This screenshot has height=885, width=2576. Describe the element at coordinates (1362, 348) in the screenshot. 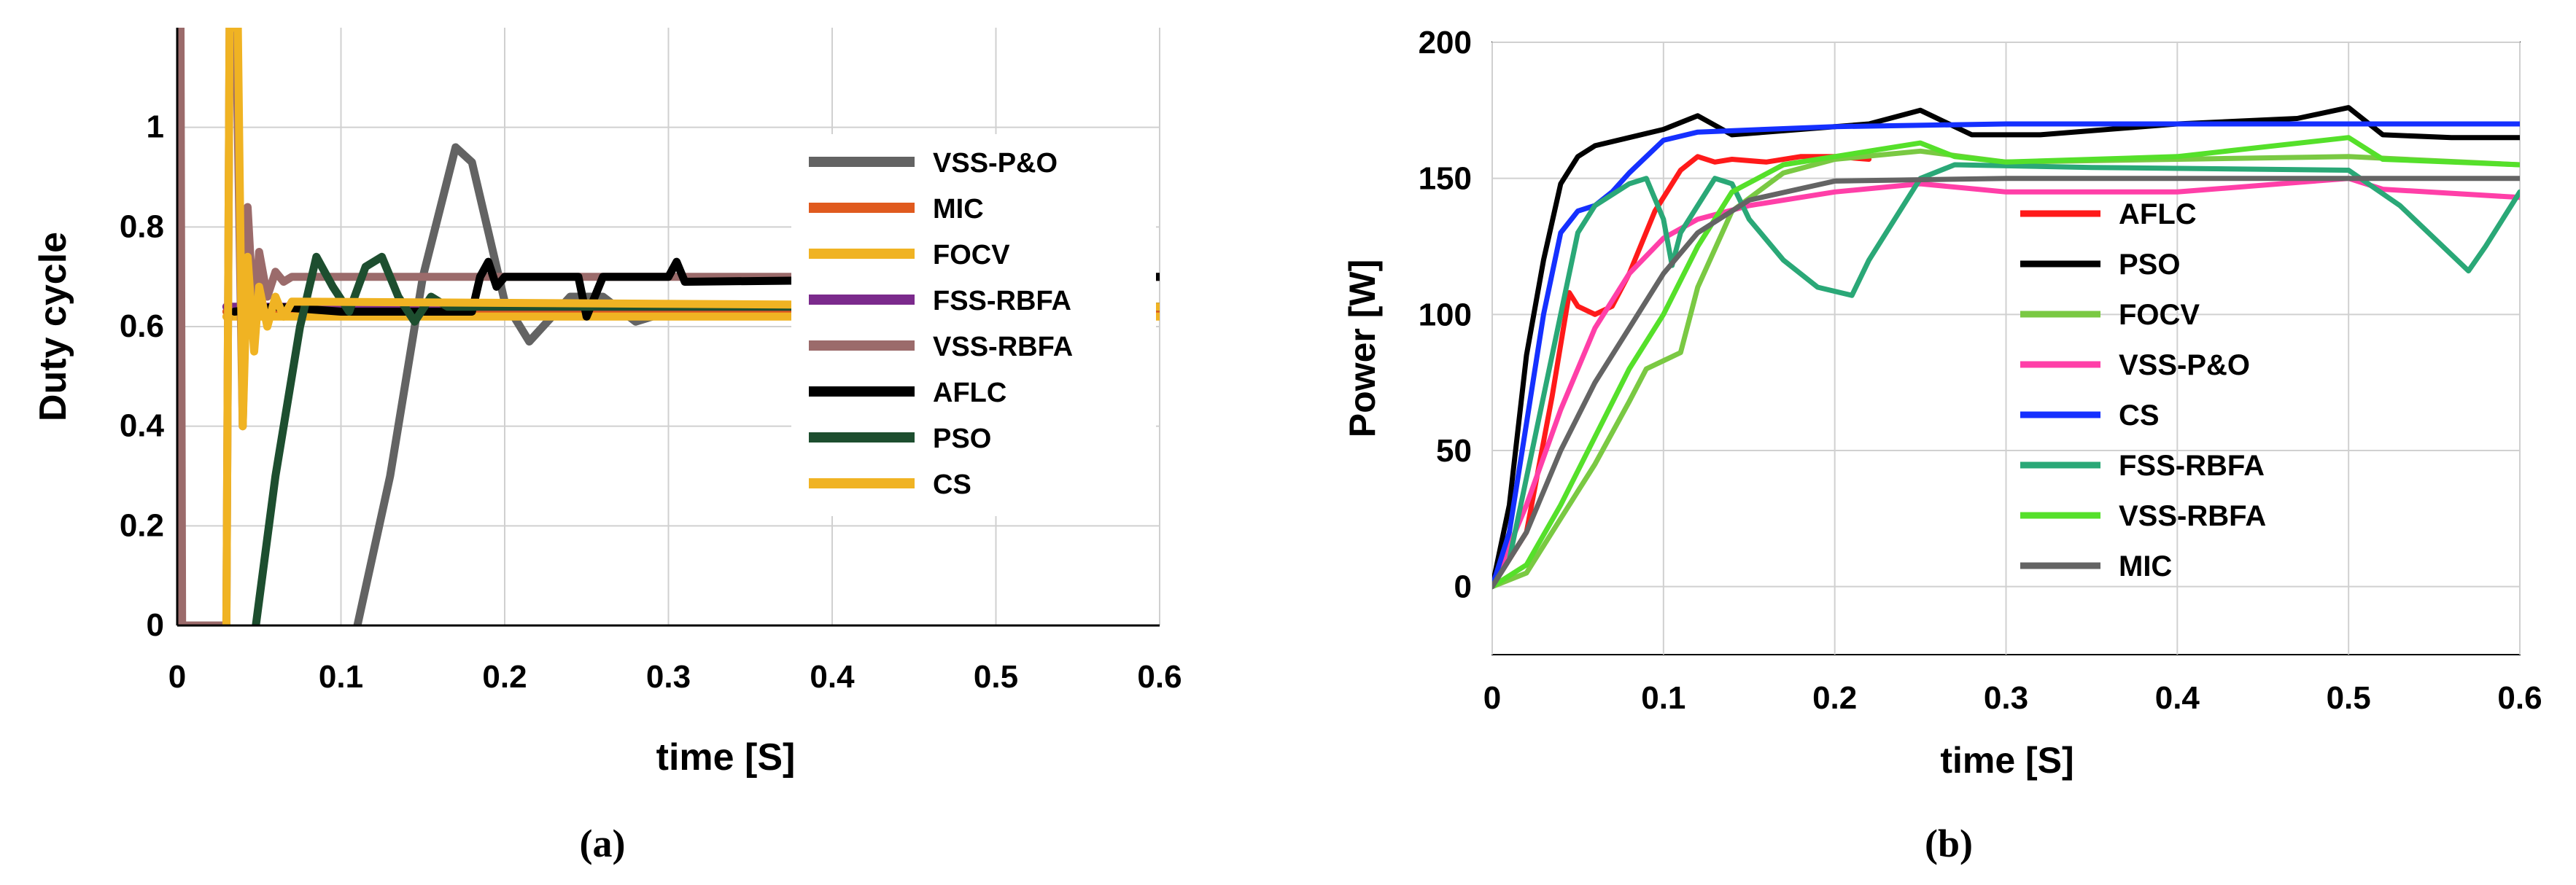

I see `y-axis-label: Power [W]` at that location.